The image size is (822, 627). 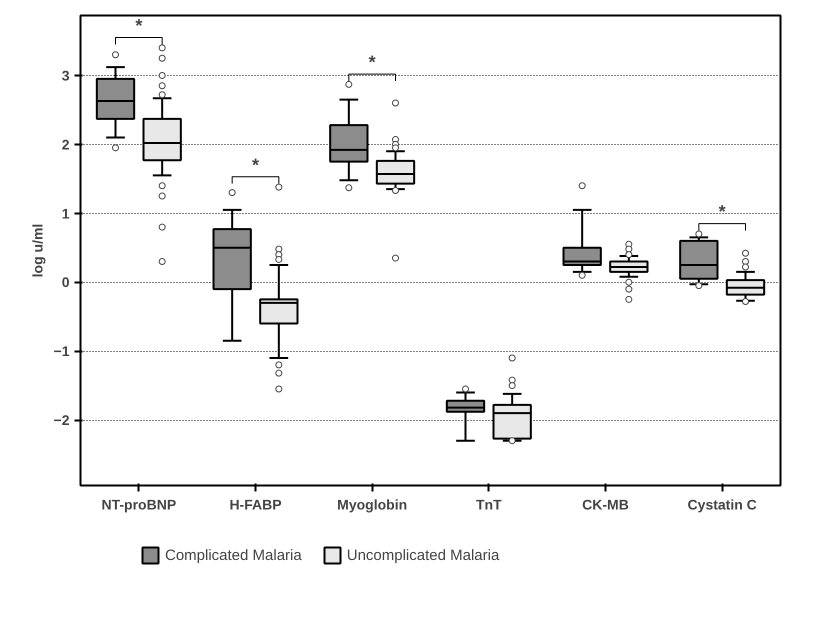 I want to click on y-tick-label: −2, so click(x=62, y=420).